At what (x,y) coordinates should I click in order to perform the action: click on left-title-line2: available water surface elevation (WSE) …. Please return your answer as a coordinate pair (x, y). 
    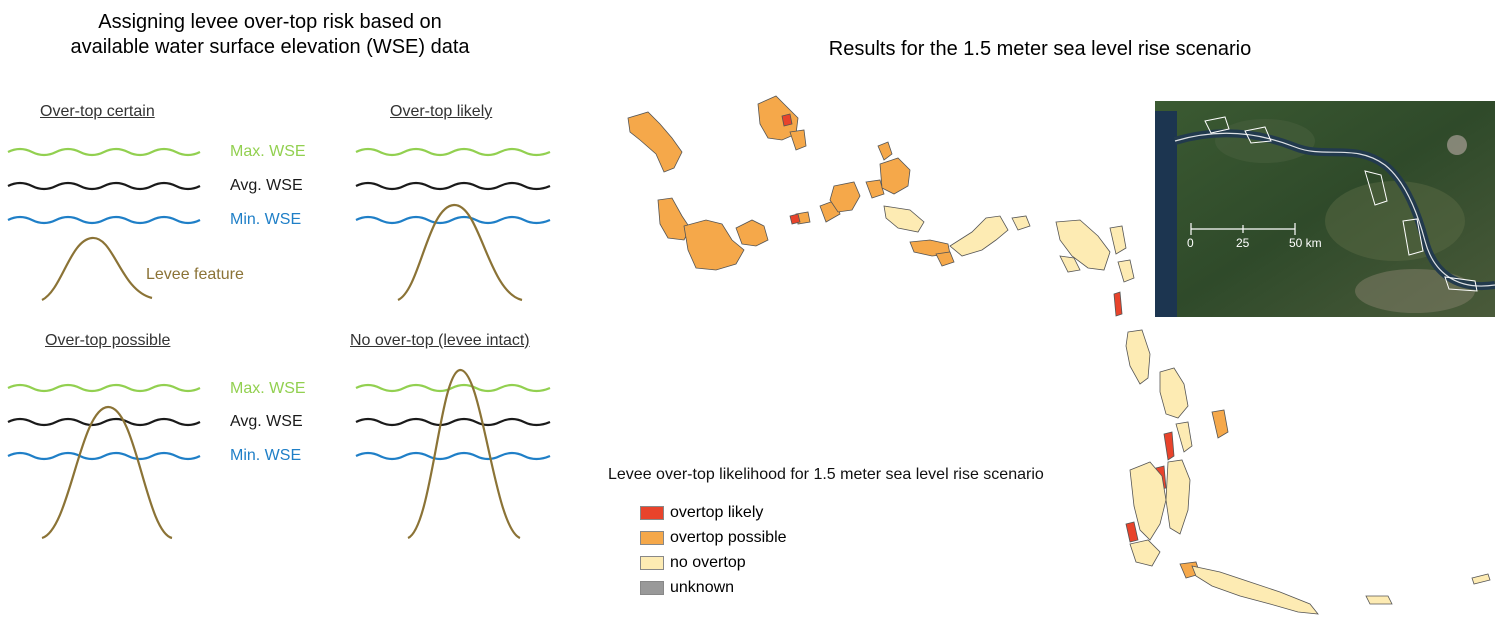
    Looking at the image, I should click on (270, 47).